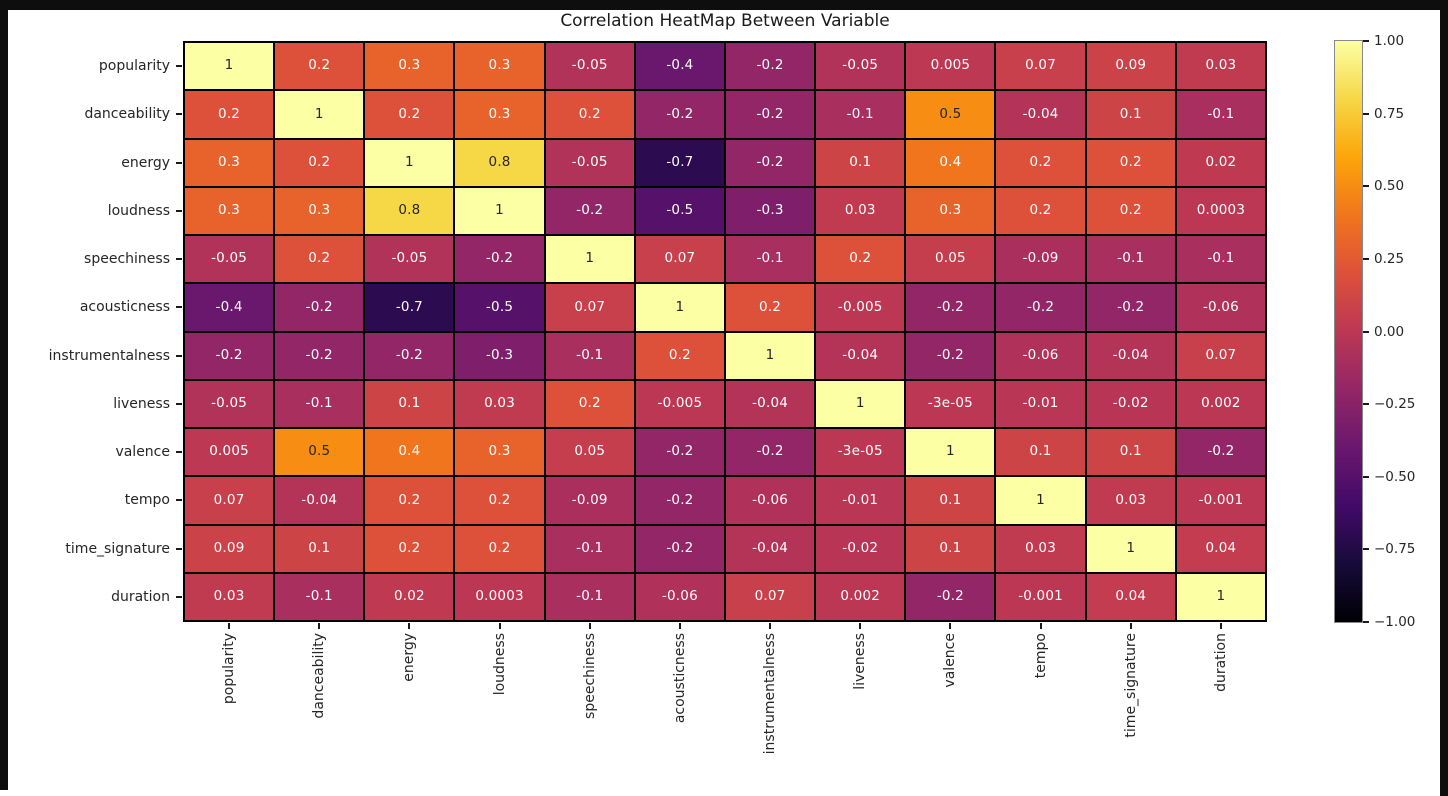 This screenshot has height=796, width=1448. What do you see at coordinates (589, 676) in the screenshot?
I see `x-axis-label: speechiness` at bounding box center [589, 676].